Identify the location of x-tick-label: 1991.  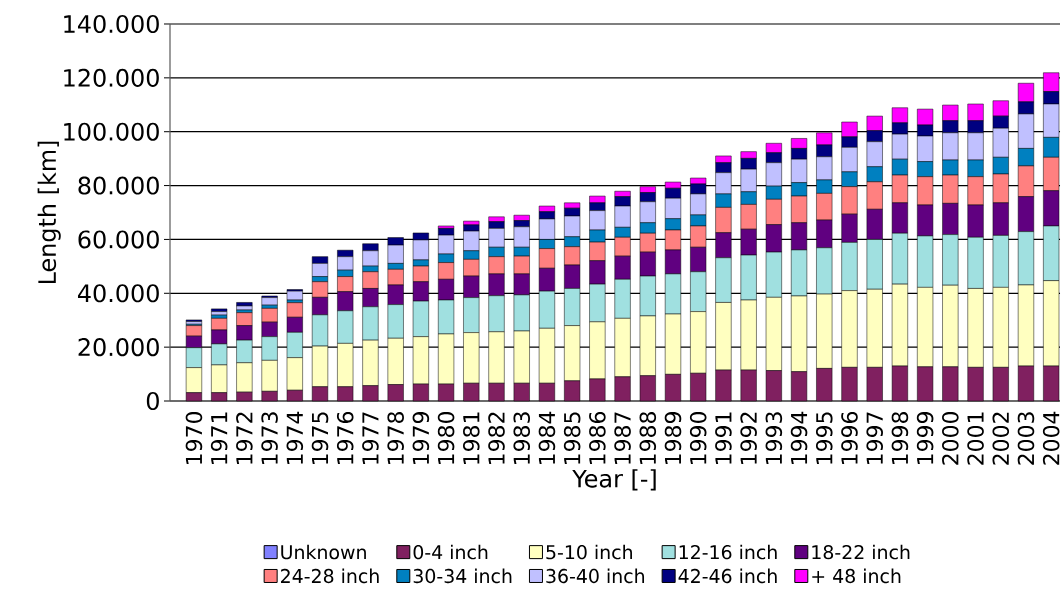
(723, 438).